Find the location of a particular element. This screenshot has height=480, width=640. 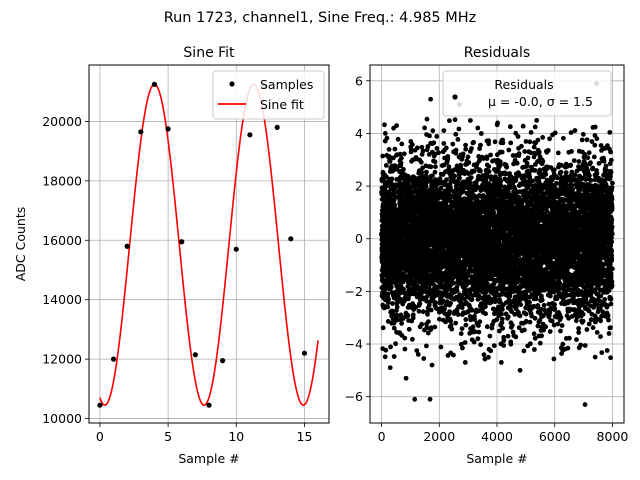

sine-fit-x-tick-label: 5 is located at coordinates (168, 436).